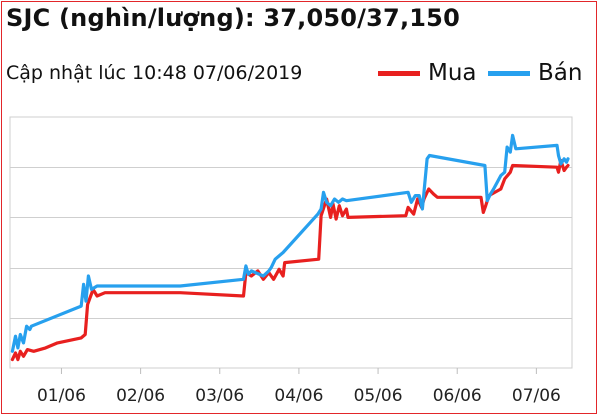  I want to click on x-tick-label: 03/06, so click(219, 396).